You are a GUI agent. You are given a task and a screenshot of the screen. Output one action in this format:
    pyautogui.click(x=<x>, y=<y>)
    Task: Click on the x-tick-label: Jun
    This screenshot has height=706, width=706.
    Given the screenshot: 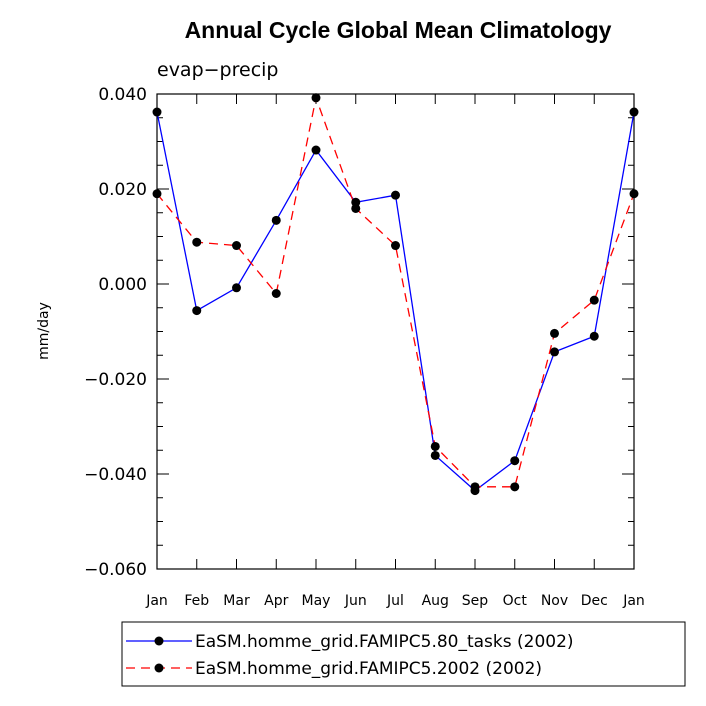 What is the action you would take?
    pyautogui.click(x=355, y=601)
    